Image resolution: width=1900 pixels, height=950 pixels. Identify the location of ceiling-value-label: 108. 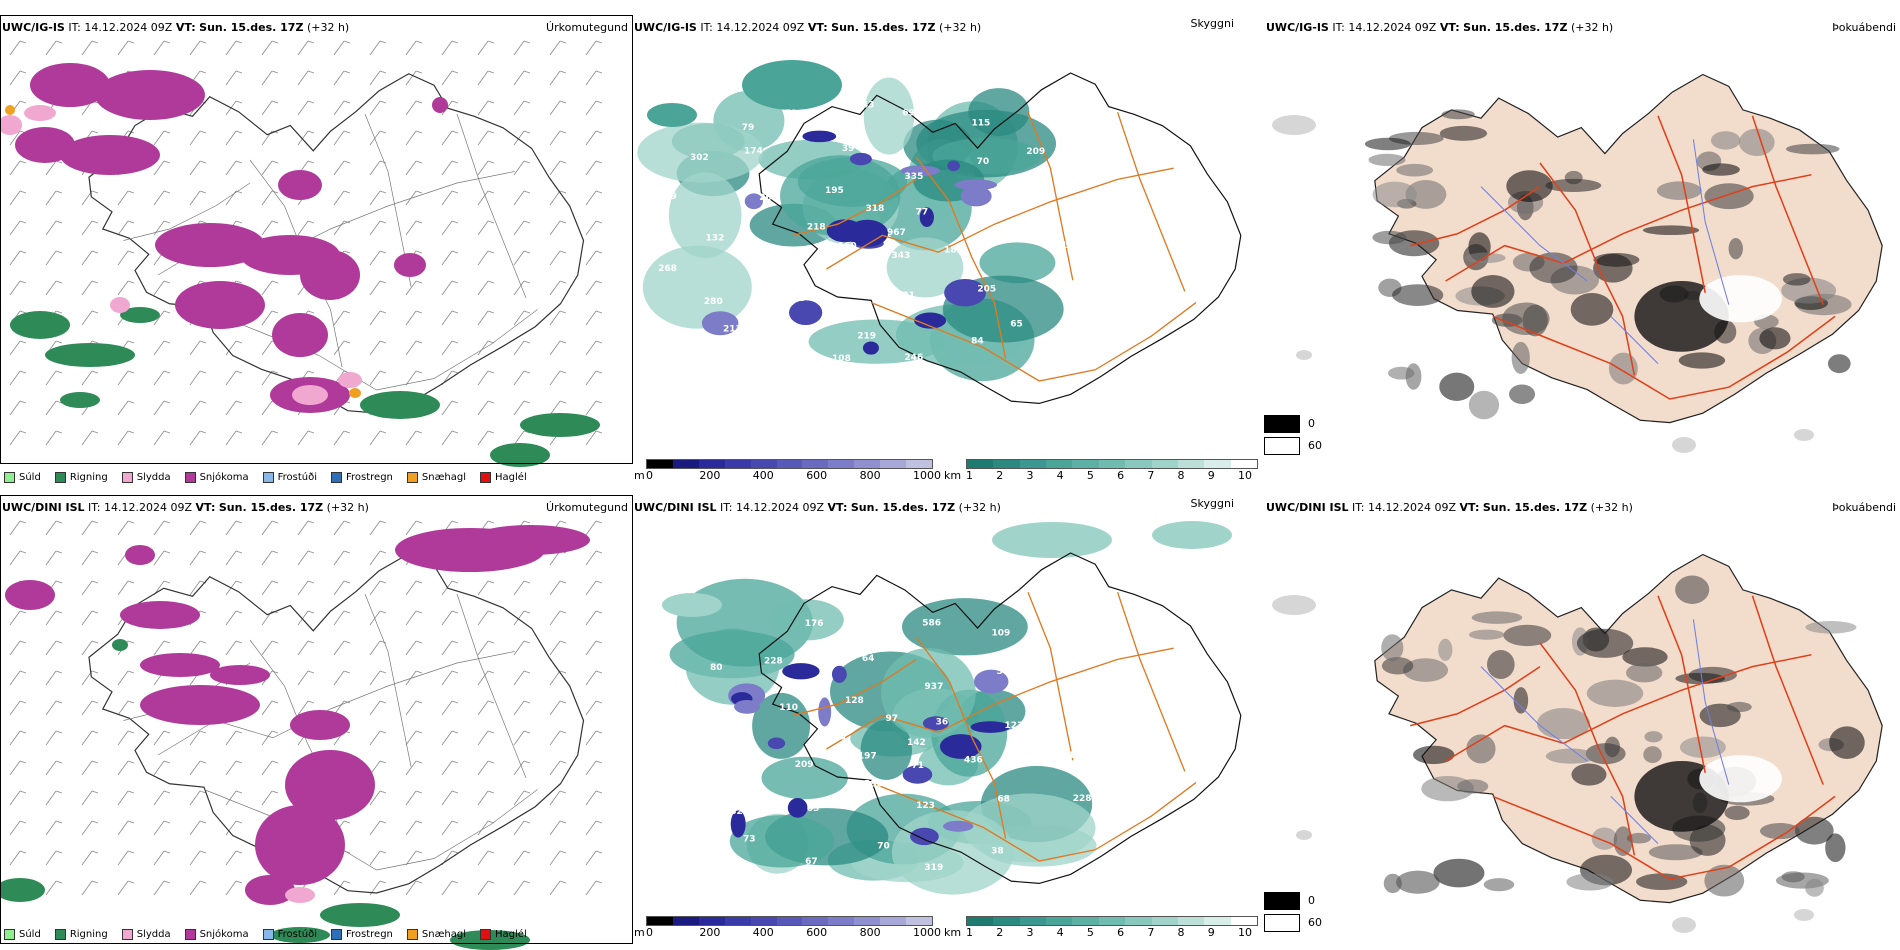
(841, 359).